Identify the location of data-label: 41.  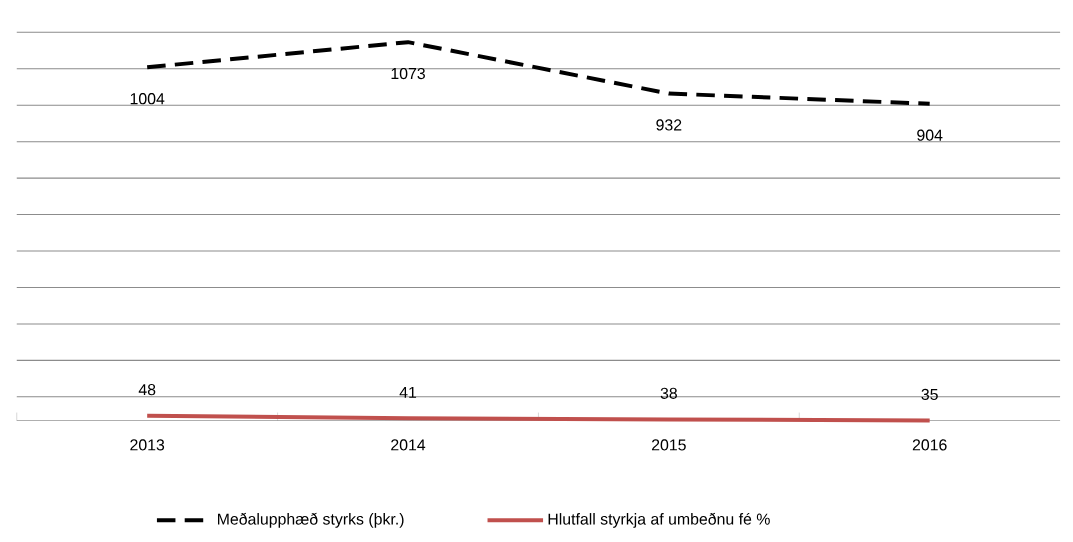
(408, 393).